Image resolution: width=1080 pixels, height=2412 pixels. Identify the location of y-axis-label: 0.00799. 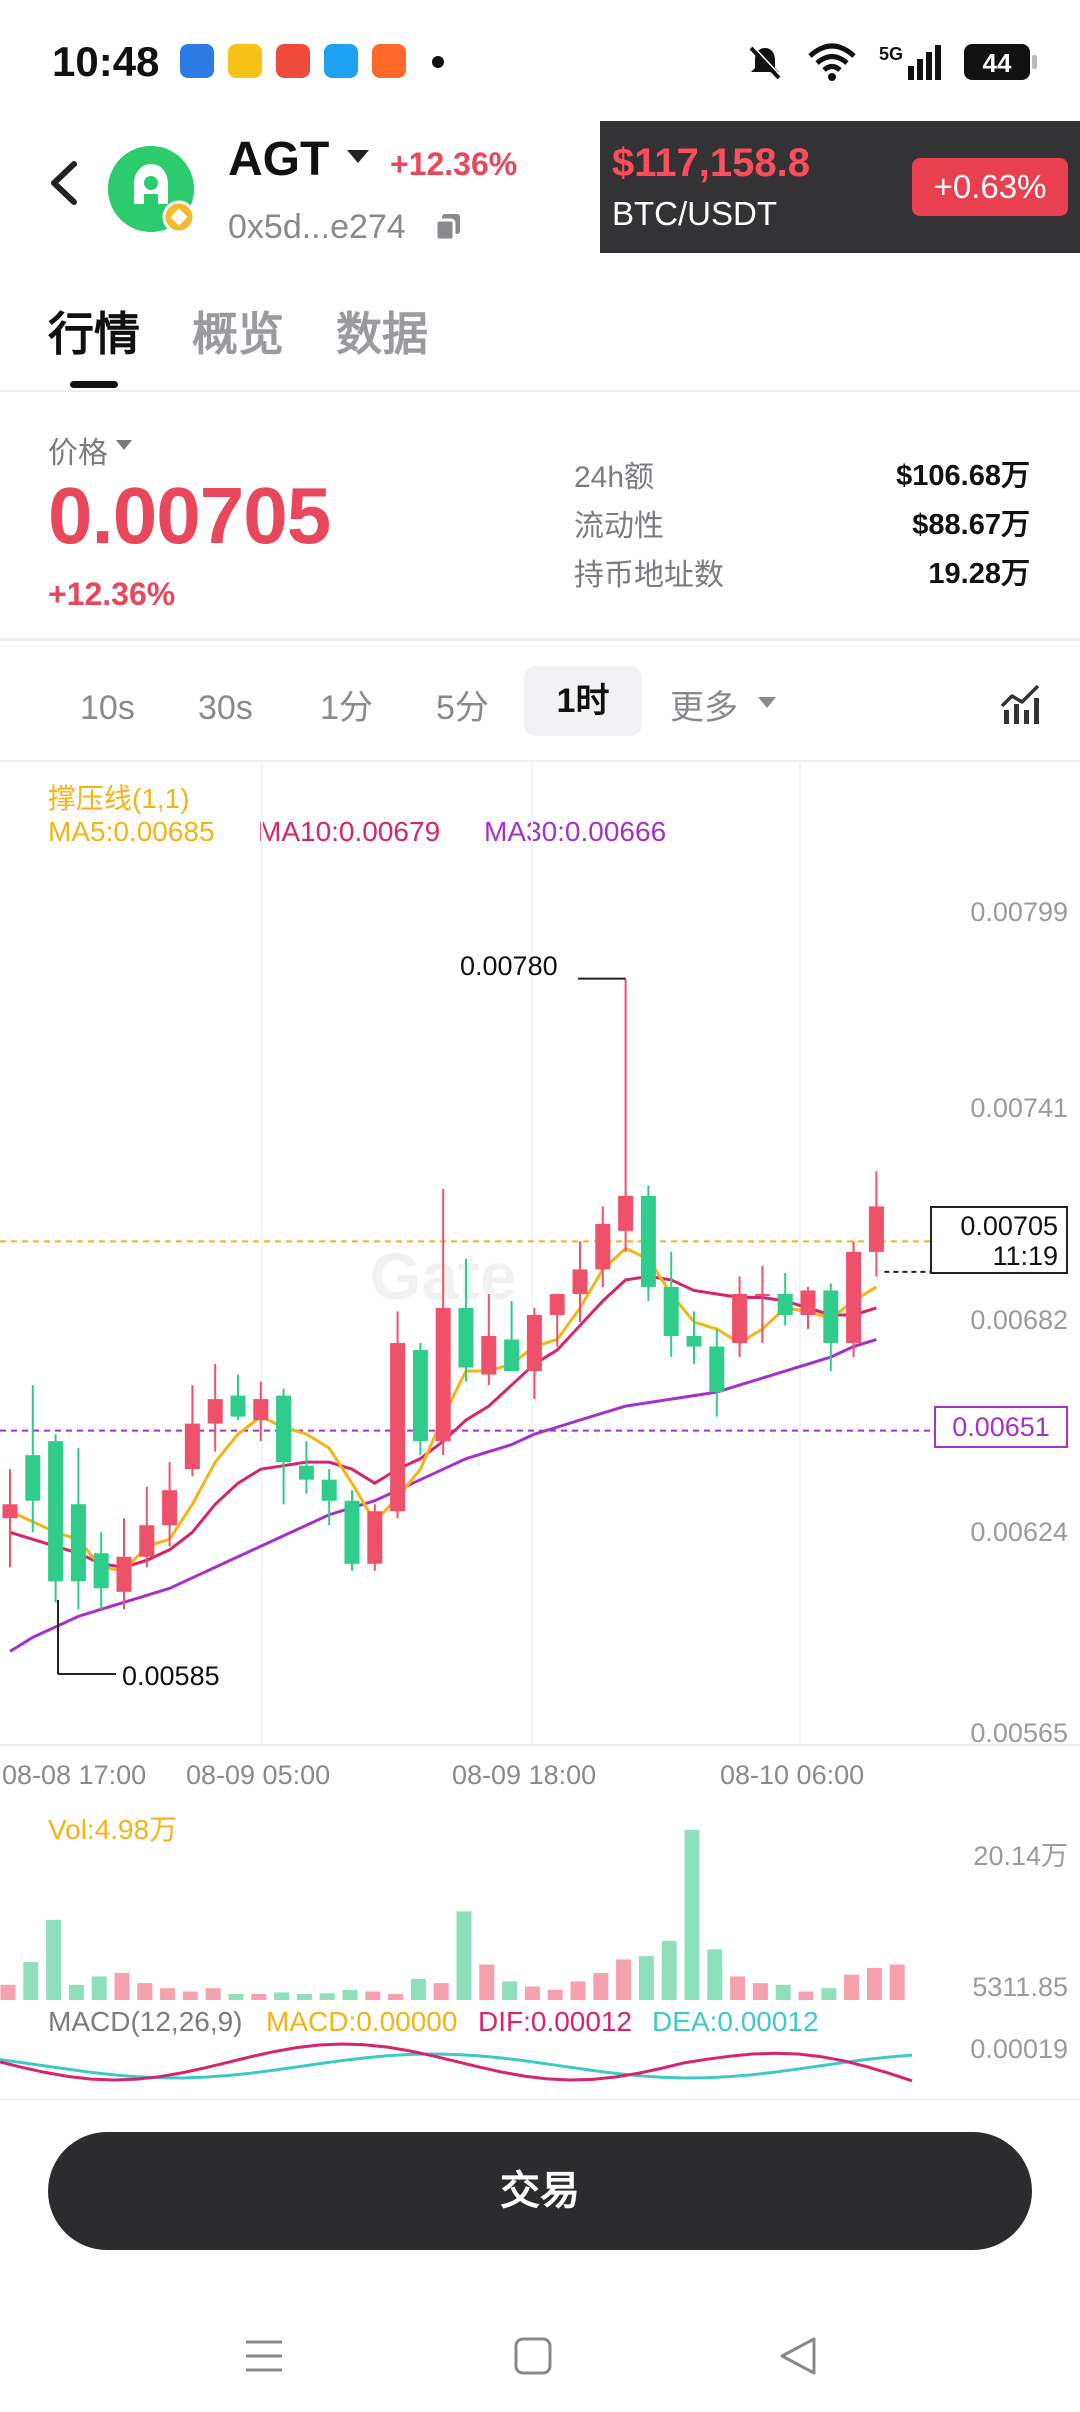
(1019, 912).